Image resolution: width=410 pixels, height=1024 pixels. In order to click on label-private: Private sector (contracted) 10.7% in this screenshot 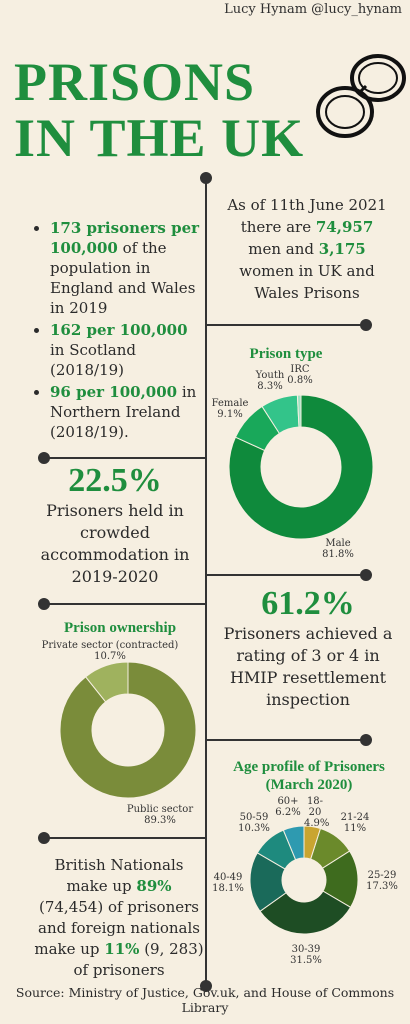, I will do `click(110, 651)`.